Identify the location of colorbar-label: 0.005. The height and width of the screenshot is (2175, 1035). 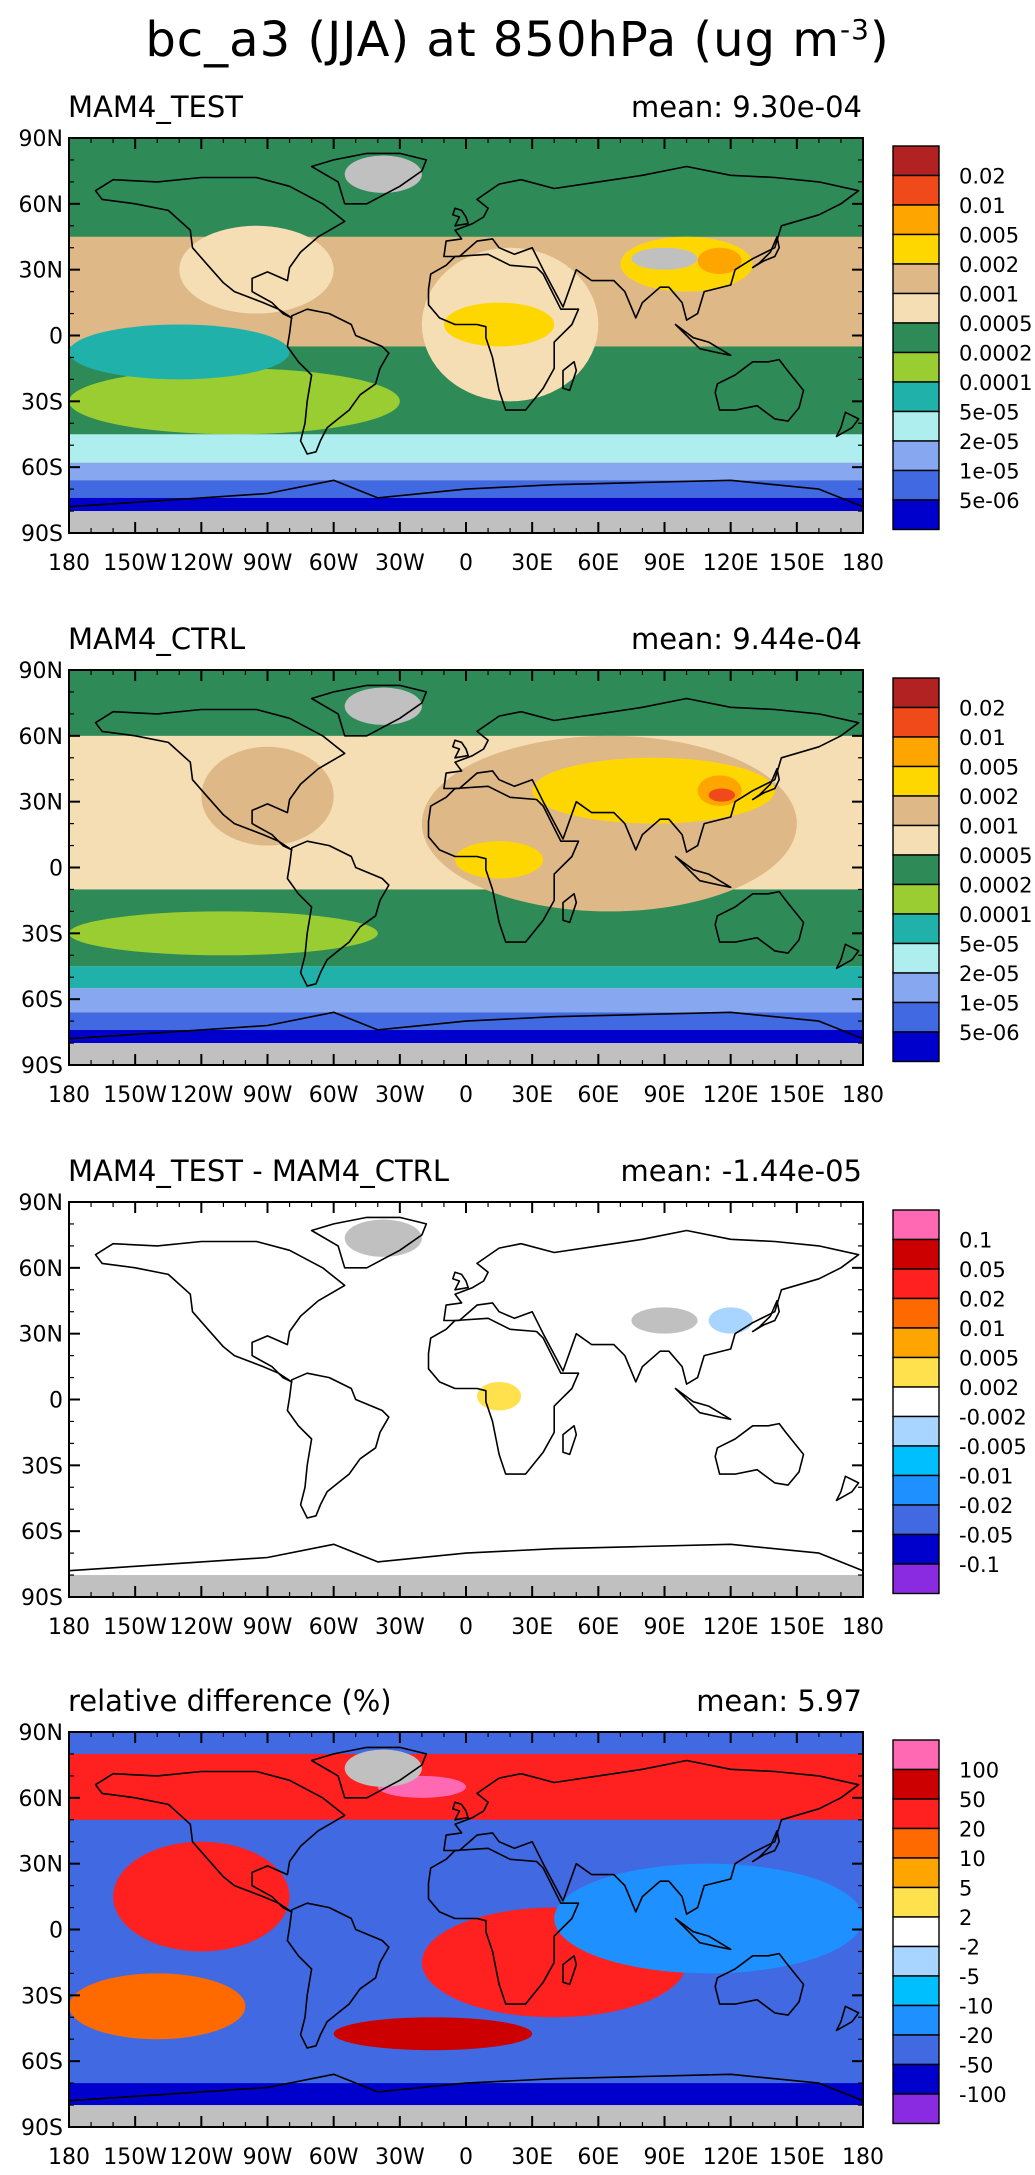
(989, 1359).